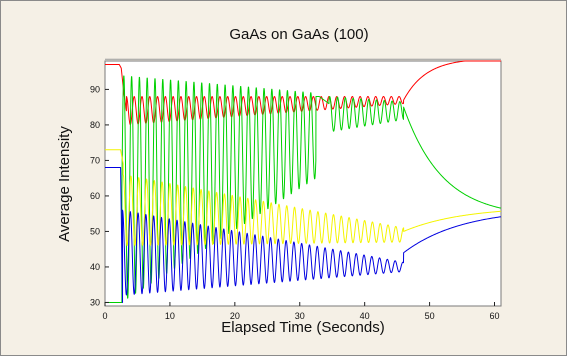  What do you see at coordinates (95, 267) in the screenshot?
I see `y-tick-label: 40` at bounding box center [95, 267].